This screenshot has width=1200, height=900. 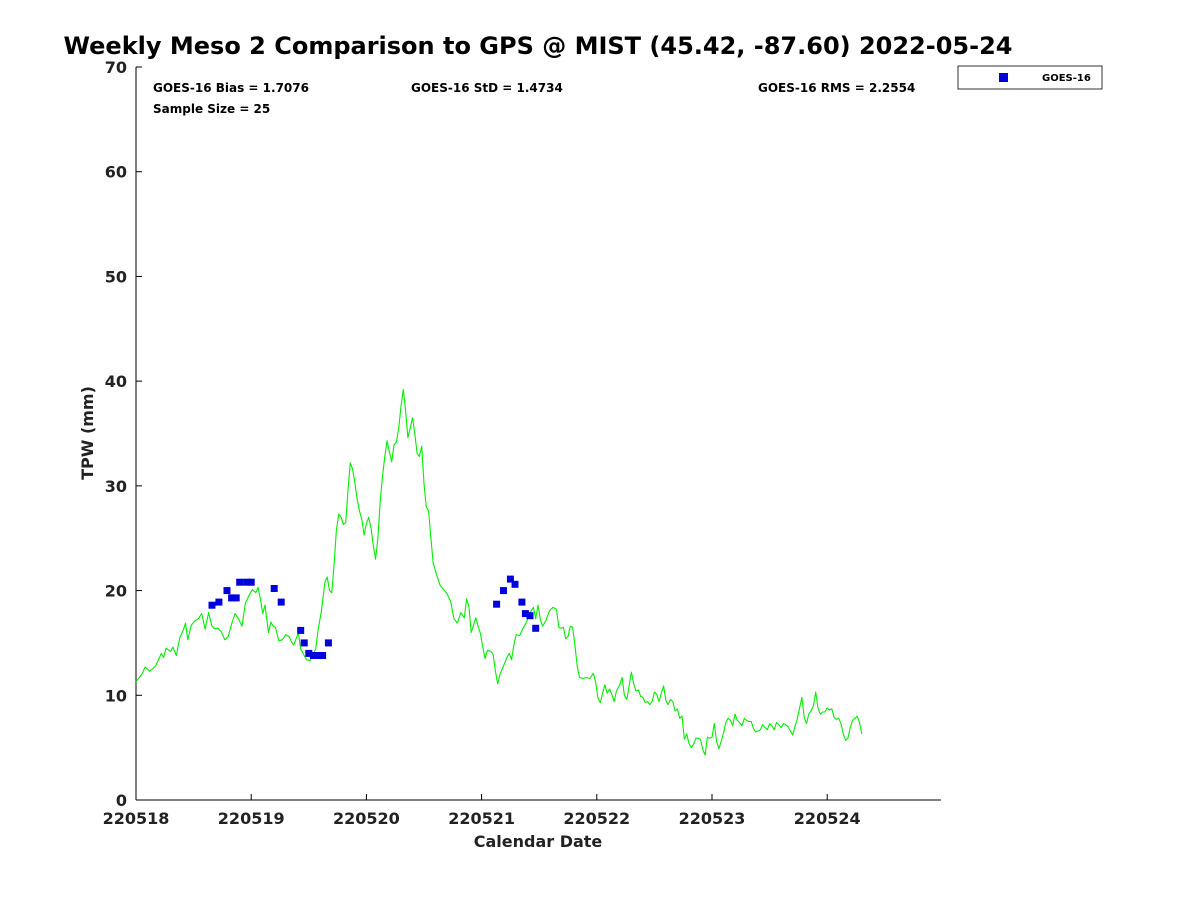 I want to click on x-tick-label: 220518, so click(x=136, y=818).